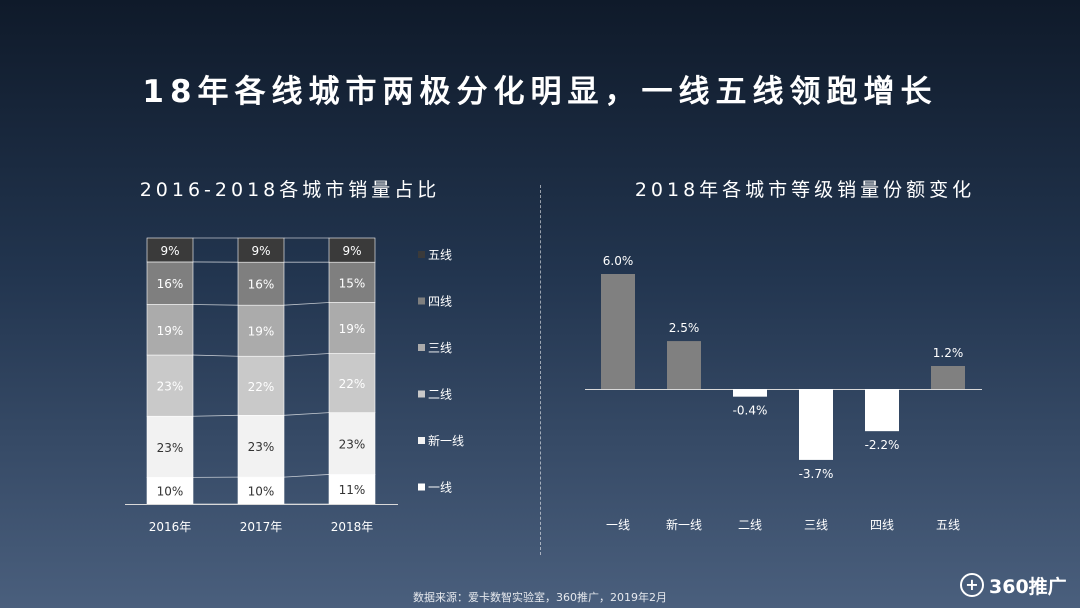  I want to click on x-tick-label: 二线, so click(750, 525).